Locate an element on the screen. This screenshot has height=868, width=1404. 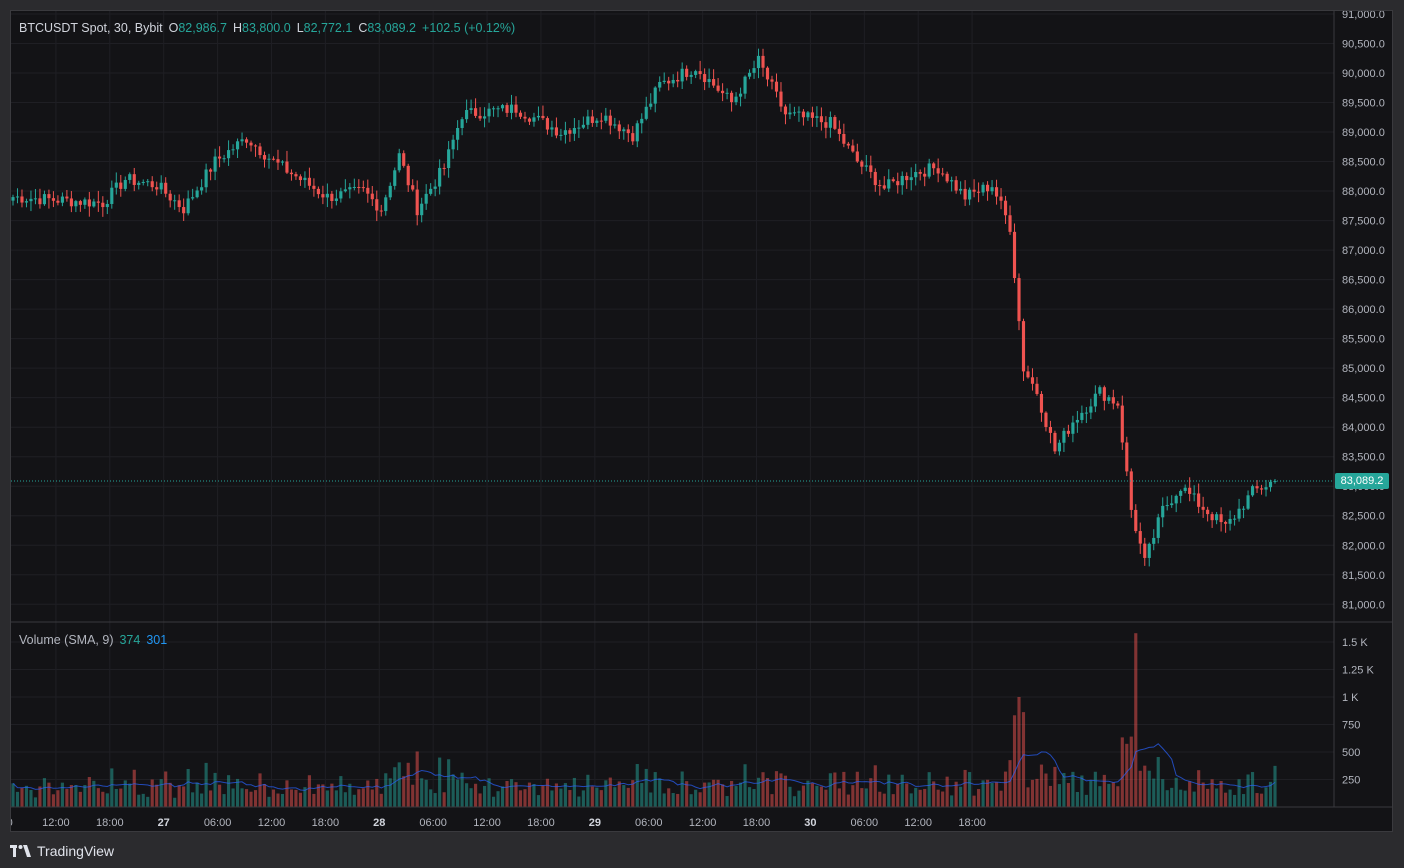
symbol-title: BTCUSDT Spot, 30, Bybit is located at coordinates (91, 28).